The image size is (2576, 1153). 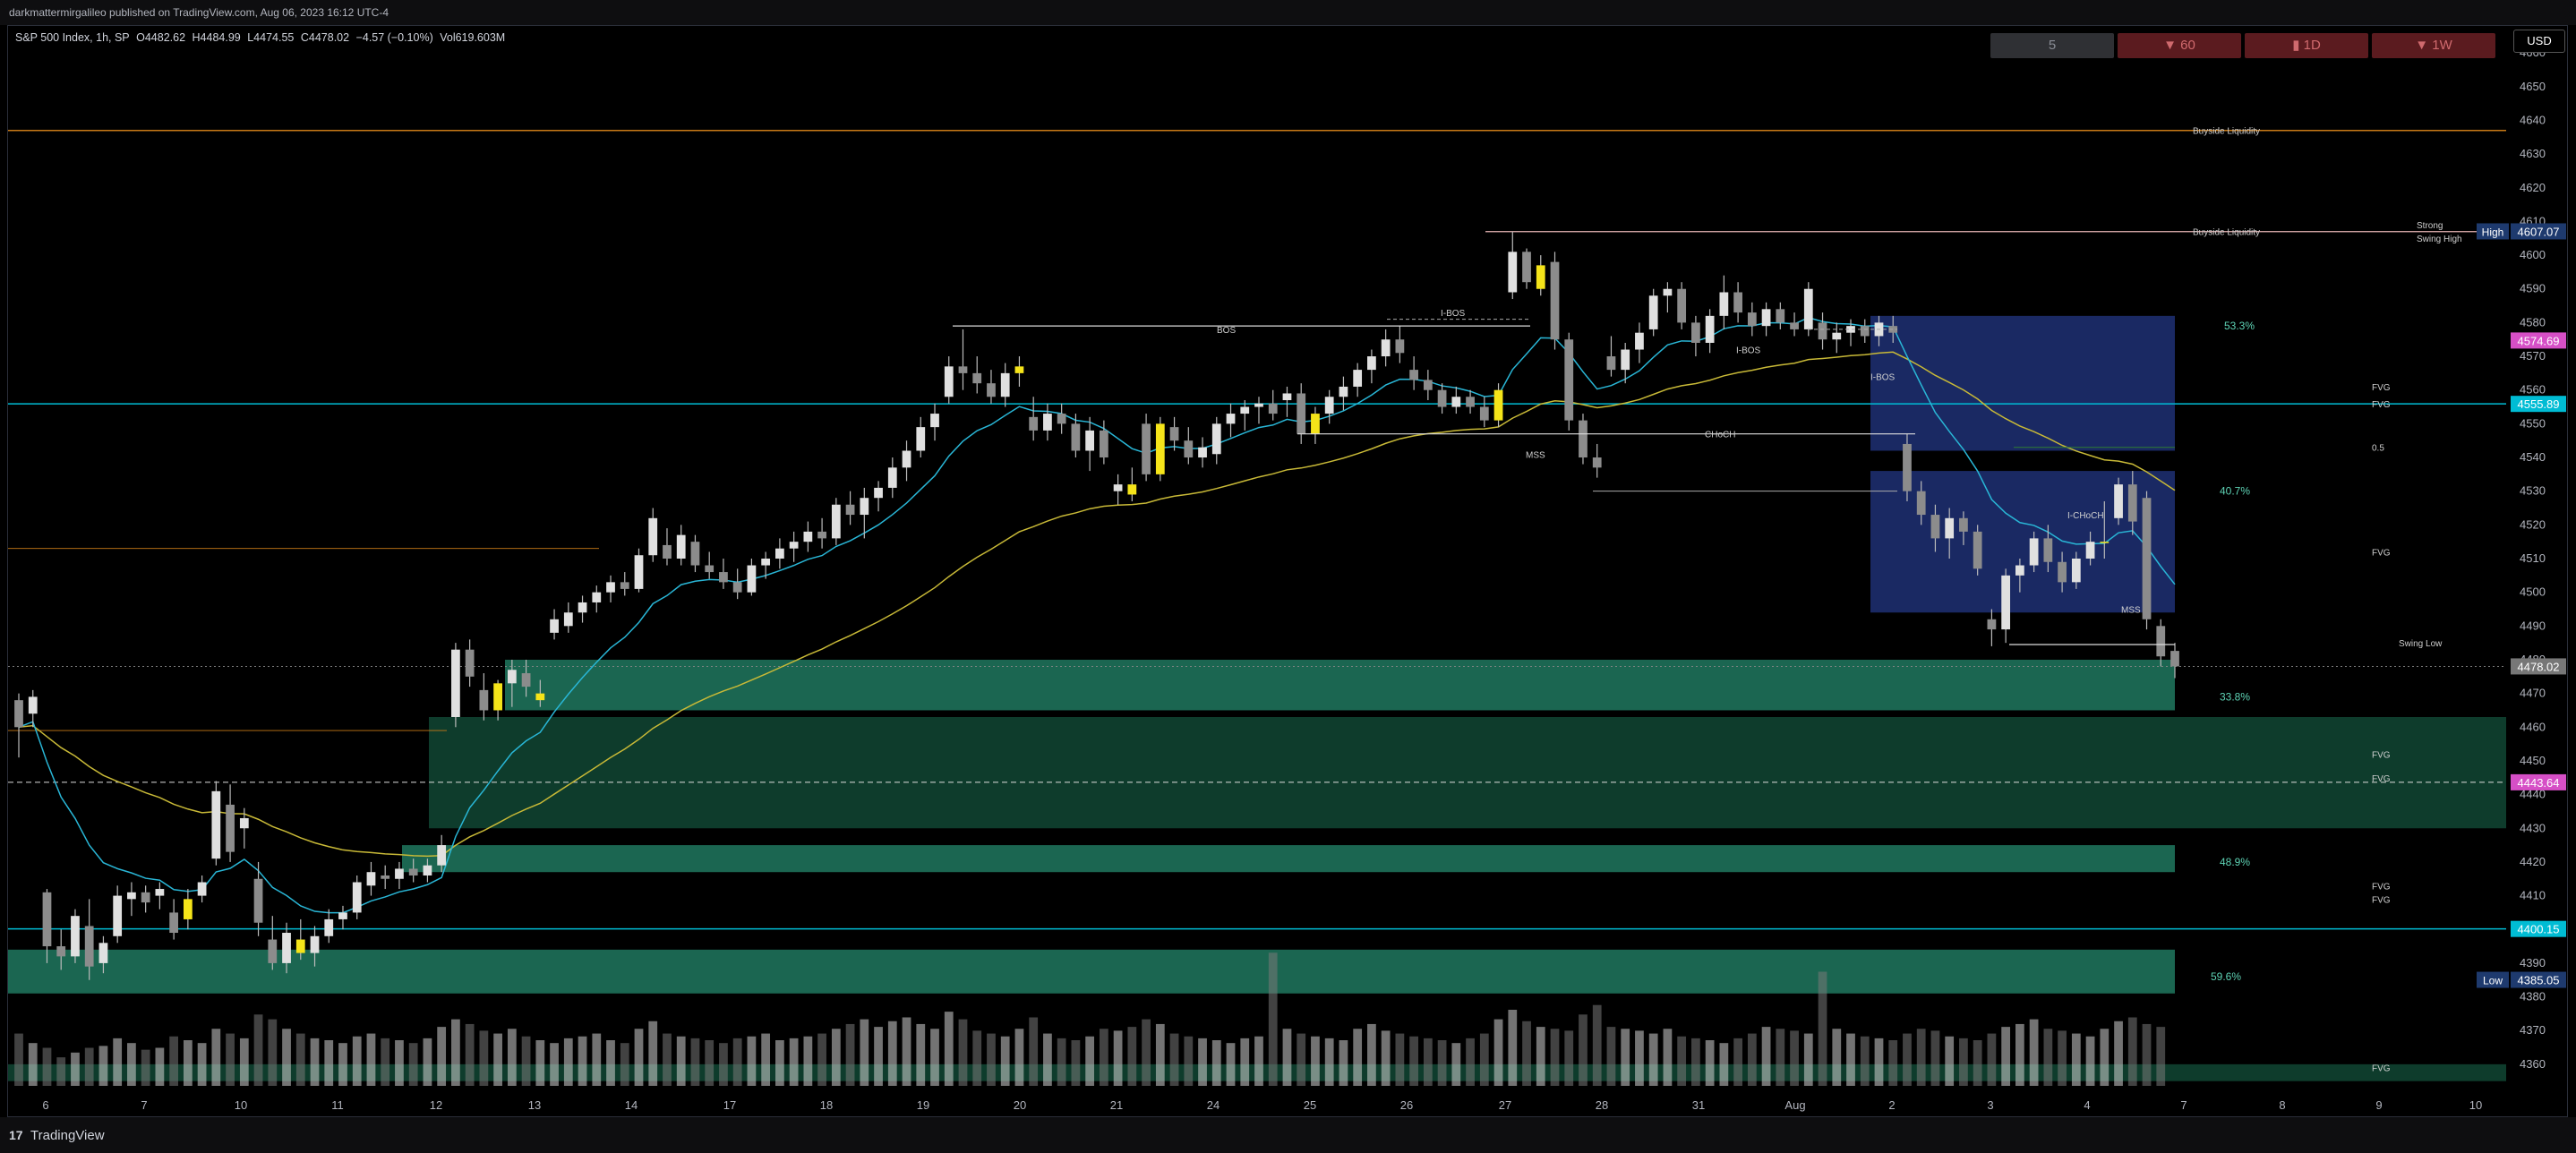 I want to click on y-tick-label: 4570, so click(x=2533, y=356).